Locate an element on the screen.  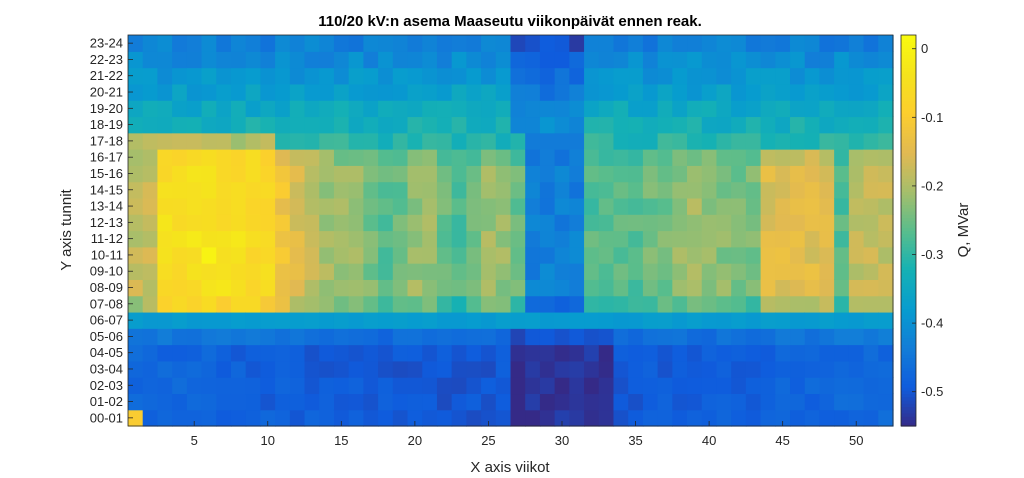
y-tick-label: 06-07 is located at coordinates (106, 320).